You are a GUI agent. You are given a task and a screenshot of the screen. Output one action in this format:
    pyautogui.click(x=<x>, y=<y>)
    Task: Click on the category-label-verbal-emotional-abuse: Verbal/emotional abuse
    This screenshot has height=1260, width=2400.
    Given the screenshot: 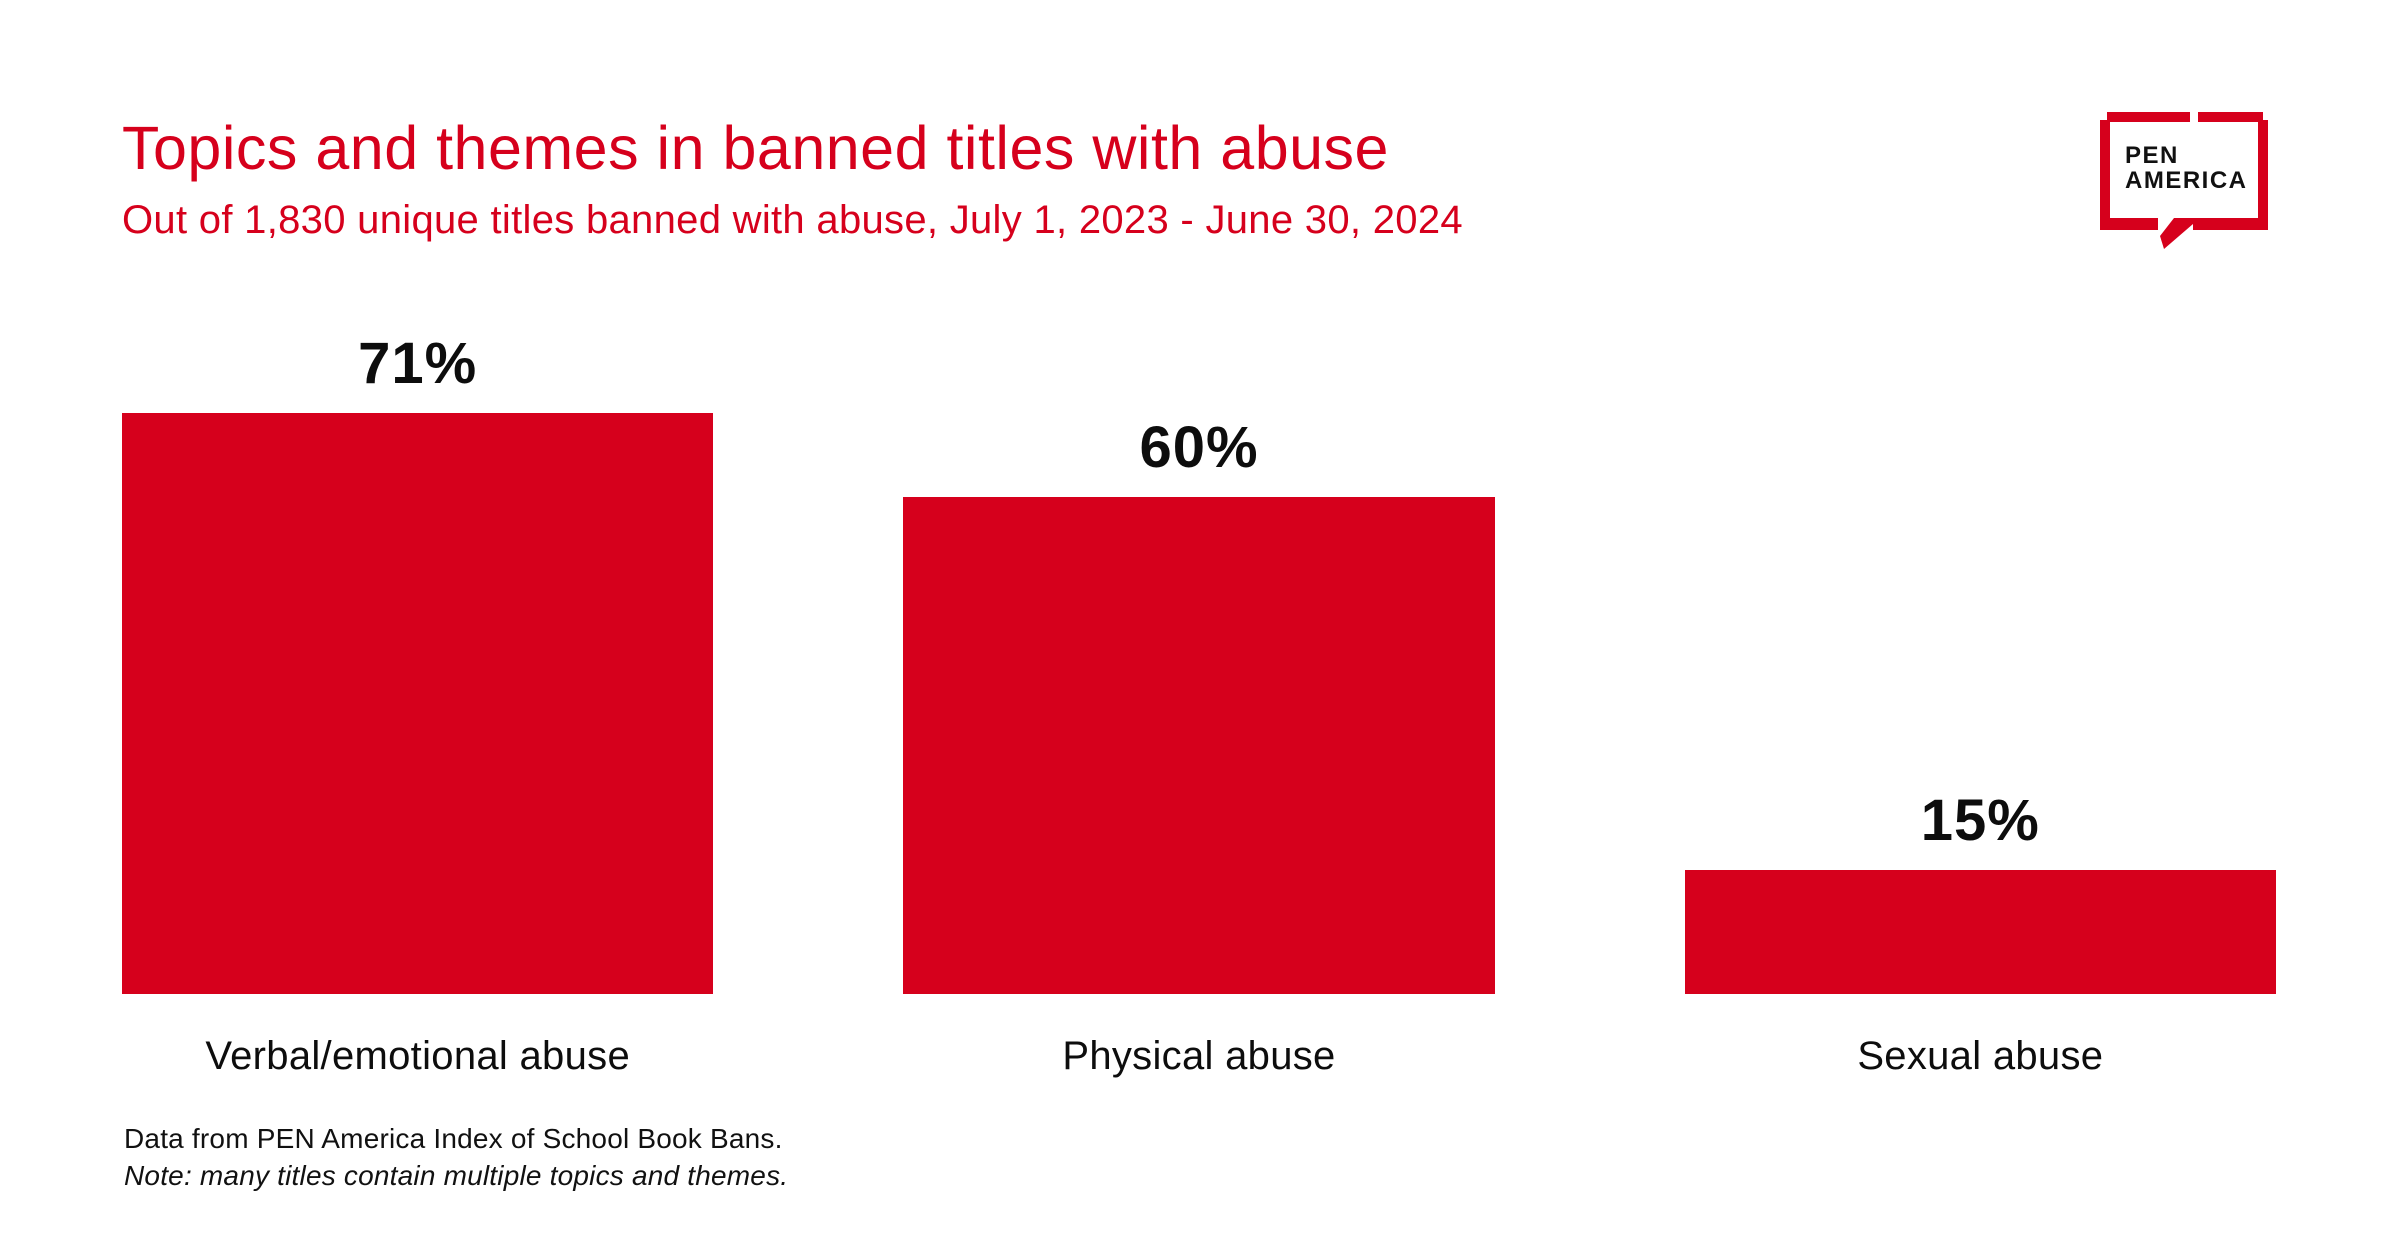 What is the action you would take?
    pyautogui.click(x=417, y=1056)
    